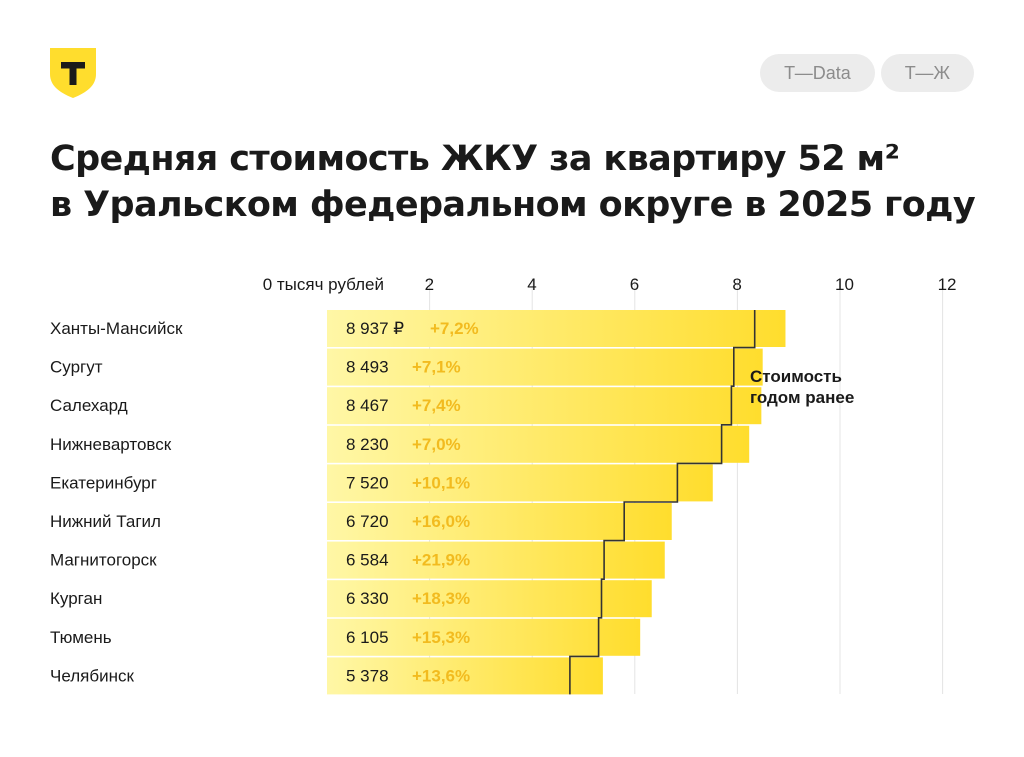  Describe the element at coordinates (475, 159) in the screenshot. I see `title-line-1: Средняя стоимость ЖКУ за квартиру 52 м²` at that location.